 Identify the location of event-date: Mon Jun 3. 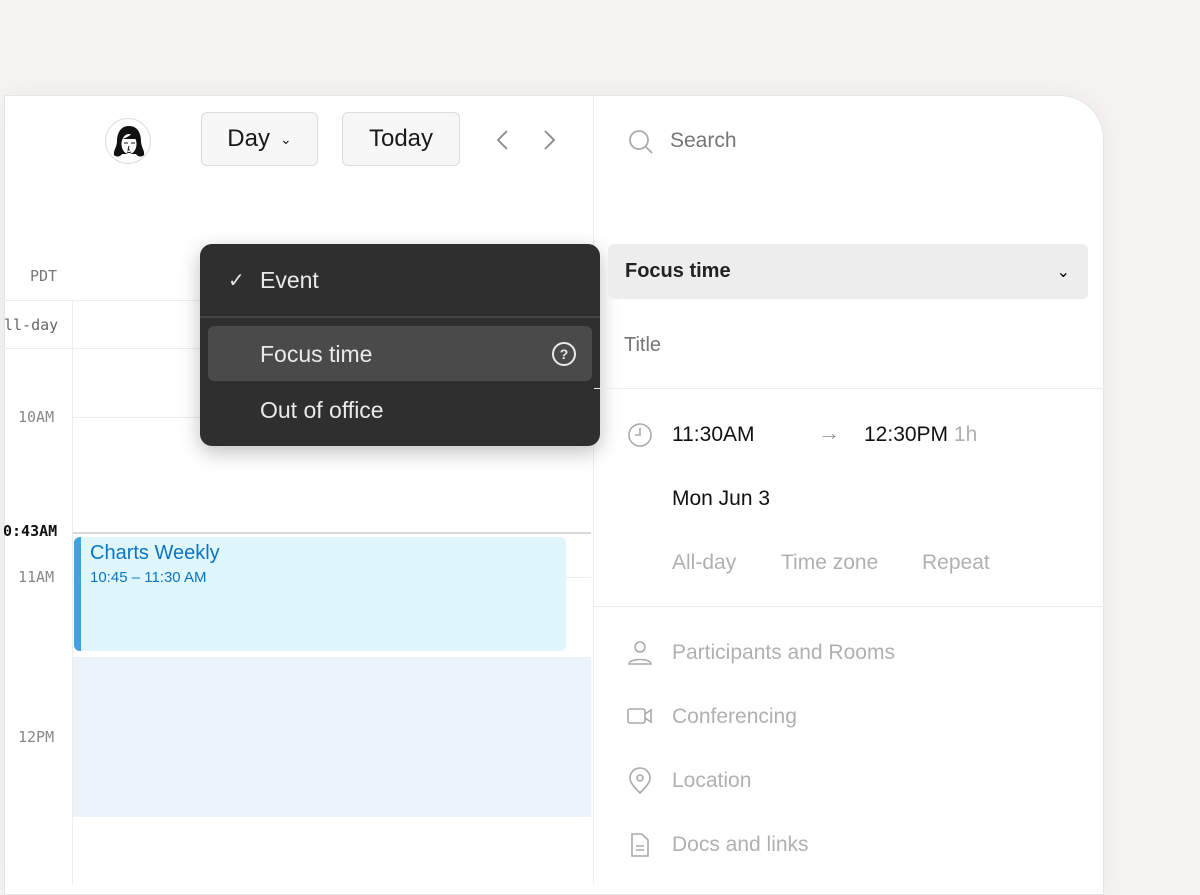
(721, 498).